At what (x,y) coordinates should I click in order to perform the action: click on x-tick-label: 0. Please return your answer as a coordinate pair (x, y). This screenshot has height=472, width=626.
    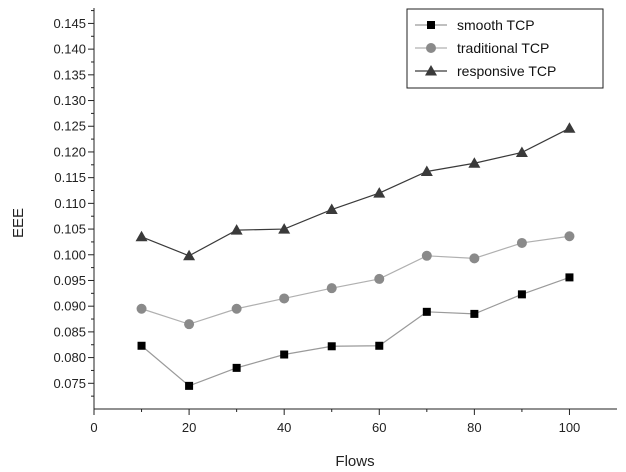
    Looking at the image, I should click on (93, 427).